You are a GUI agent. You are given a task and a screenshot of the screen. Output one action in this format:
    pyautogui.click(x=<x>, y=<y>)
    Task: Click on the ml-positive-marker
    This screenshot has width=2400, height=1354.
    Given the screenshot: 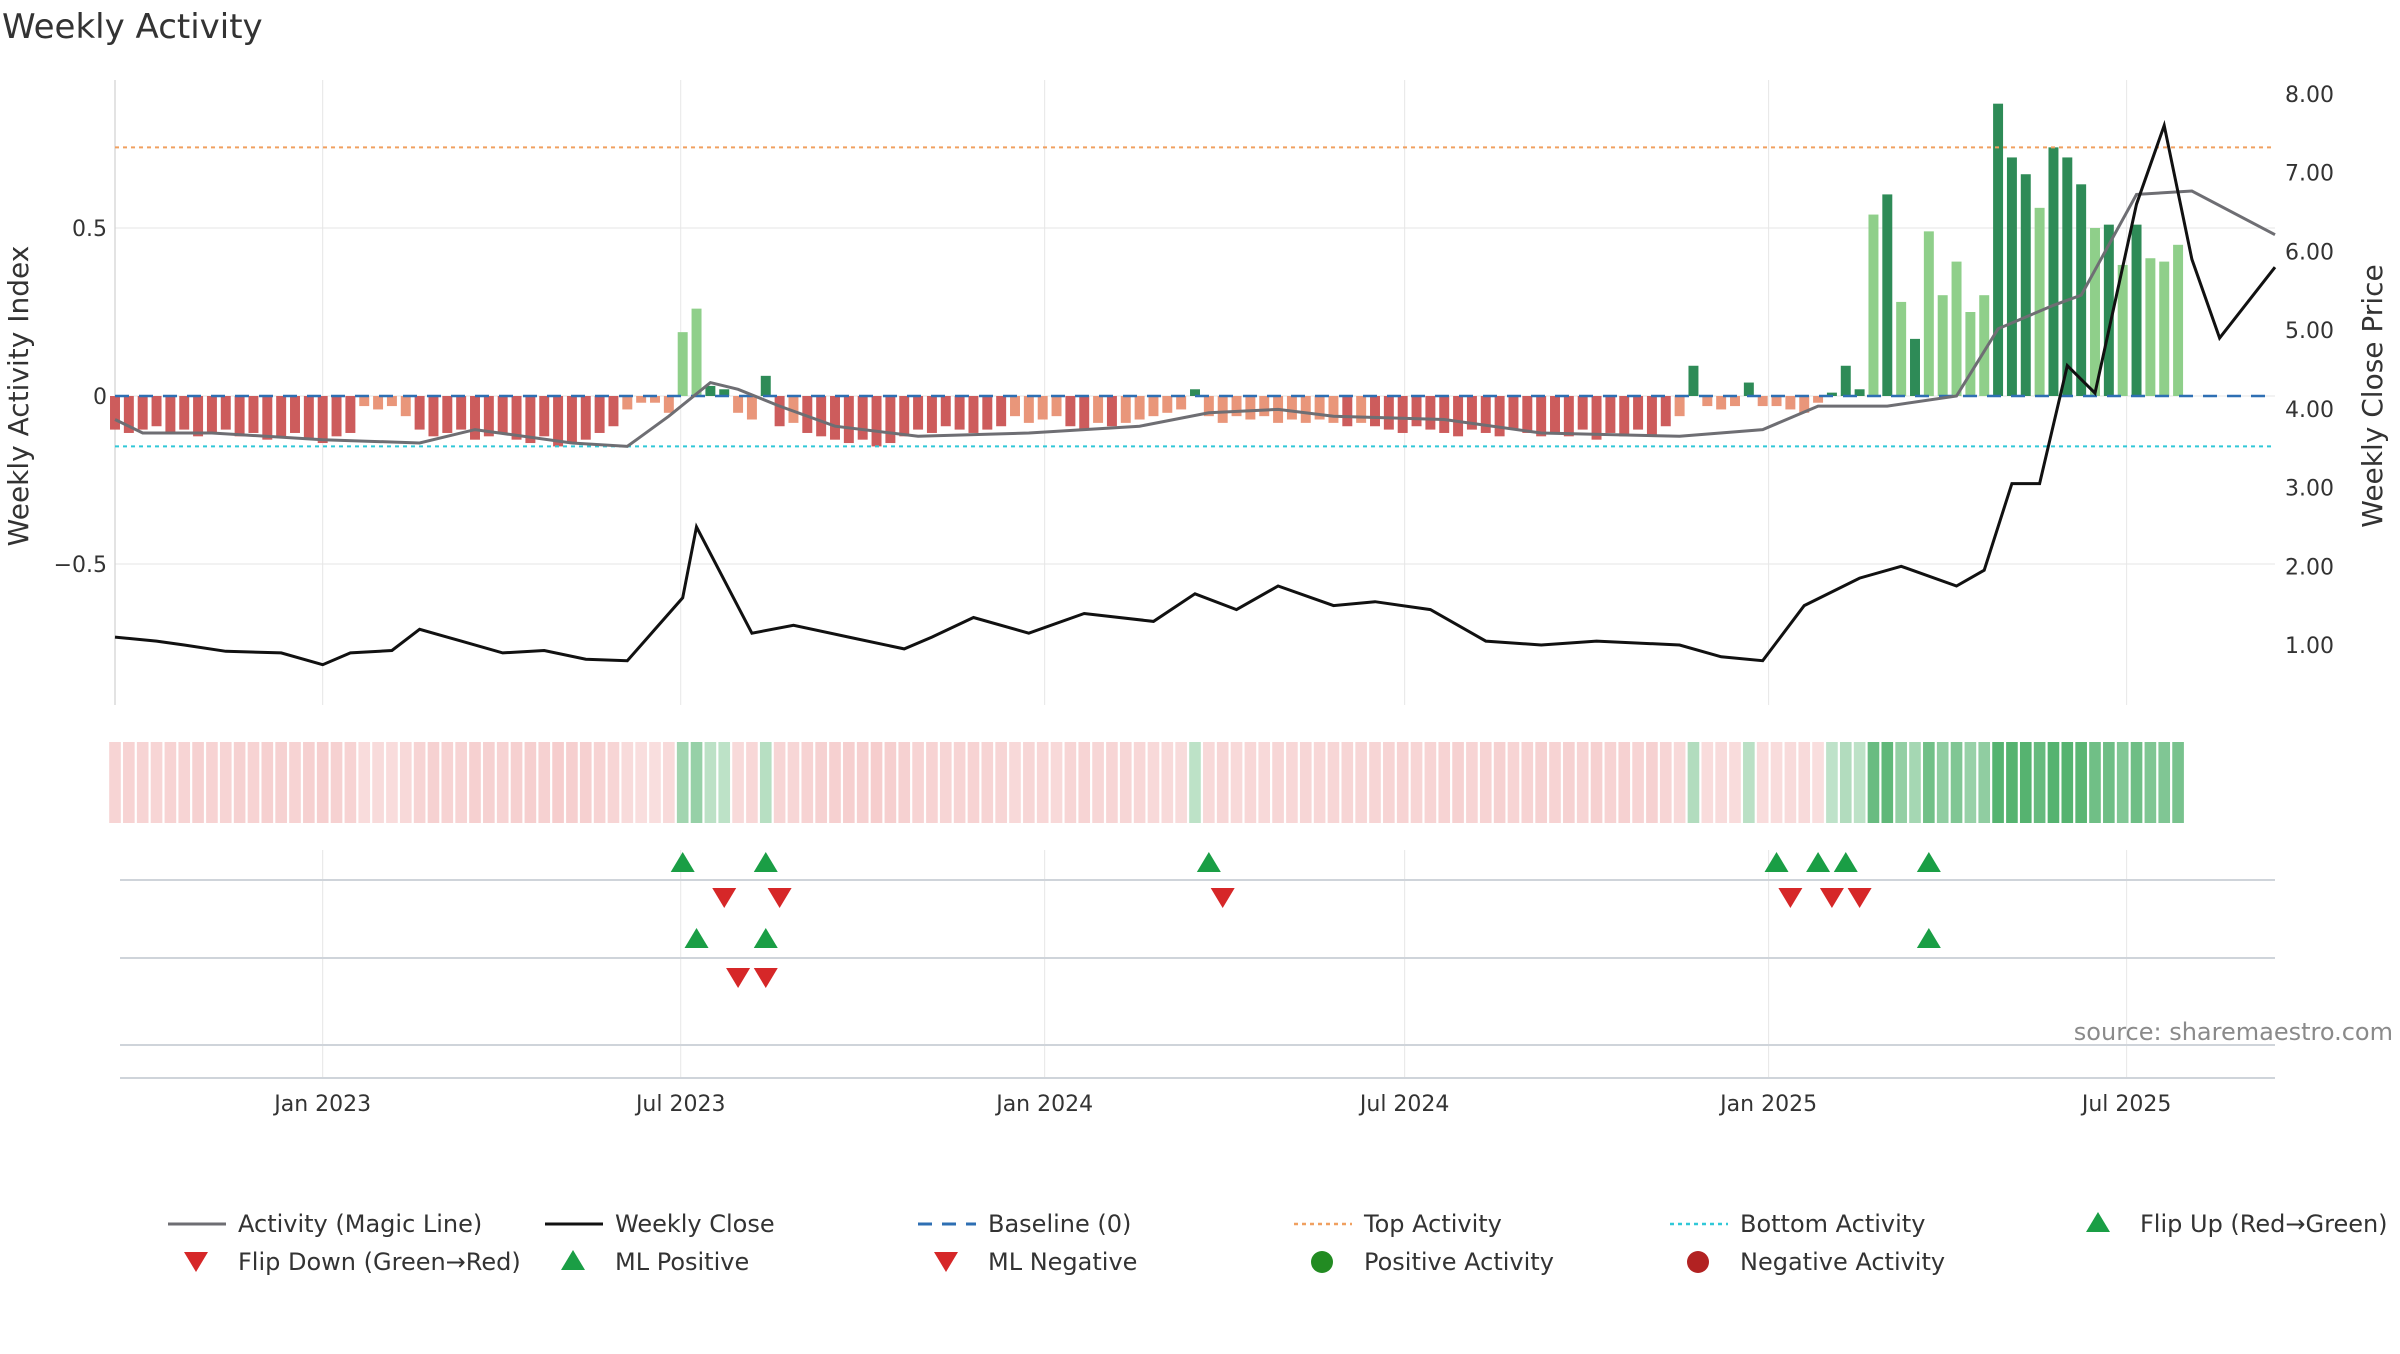 What is the action you would take?
    pyautogui.click(x=765, y=938)
    